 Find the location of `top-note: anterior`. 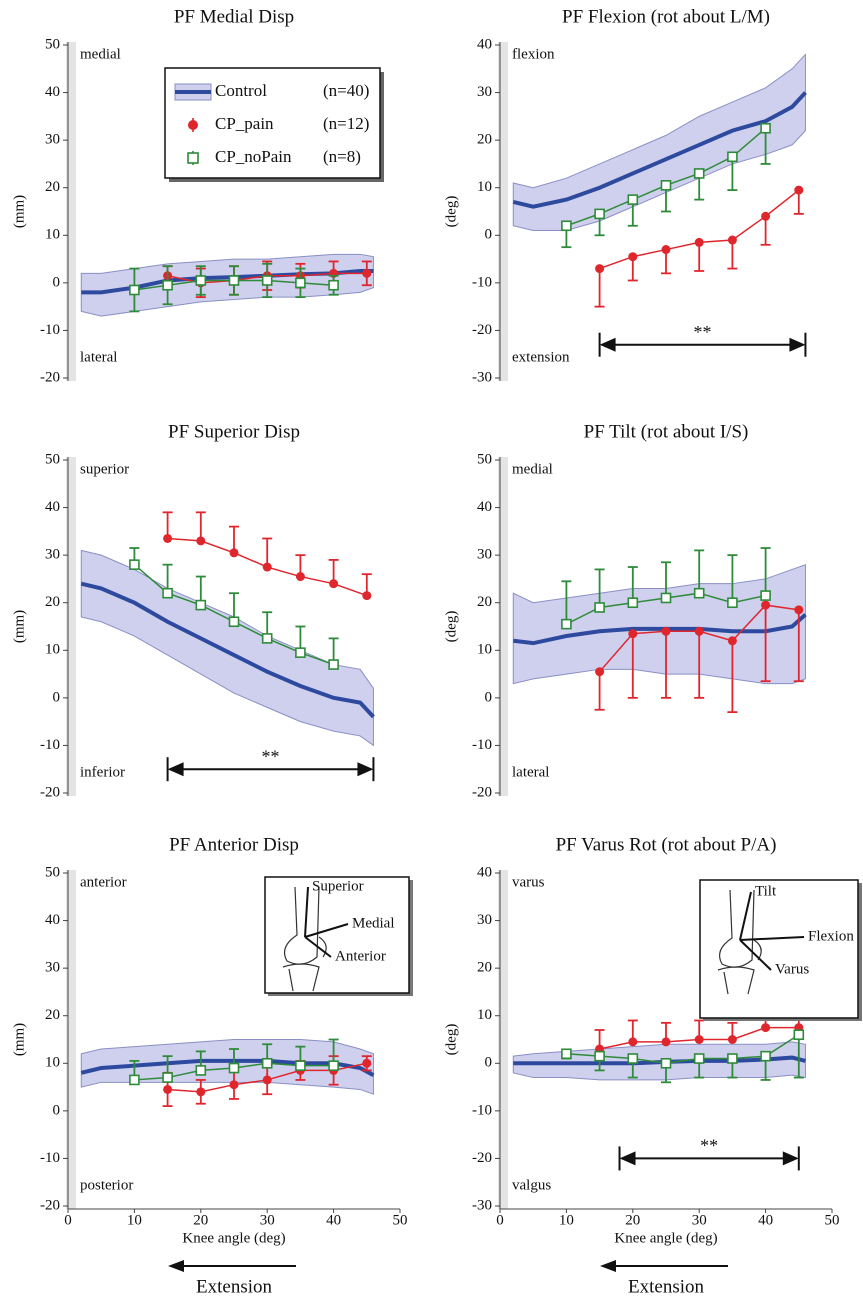

top-note: anterior is located at coordinates (103, 882).